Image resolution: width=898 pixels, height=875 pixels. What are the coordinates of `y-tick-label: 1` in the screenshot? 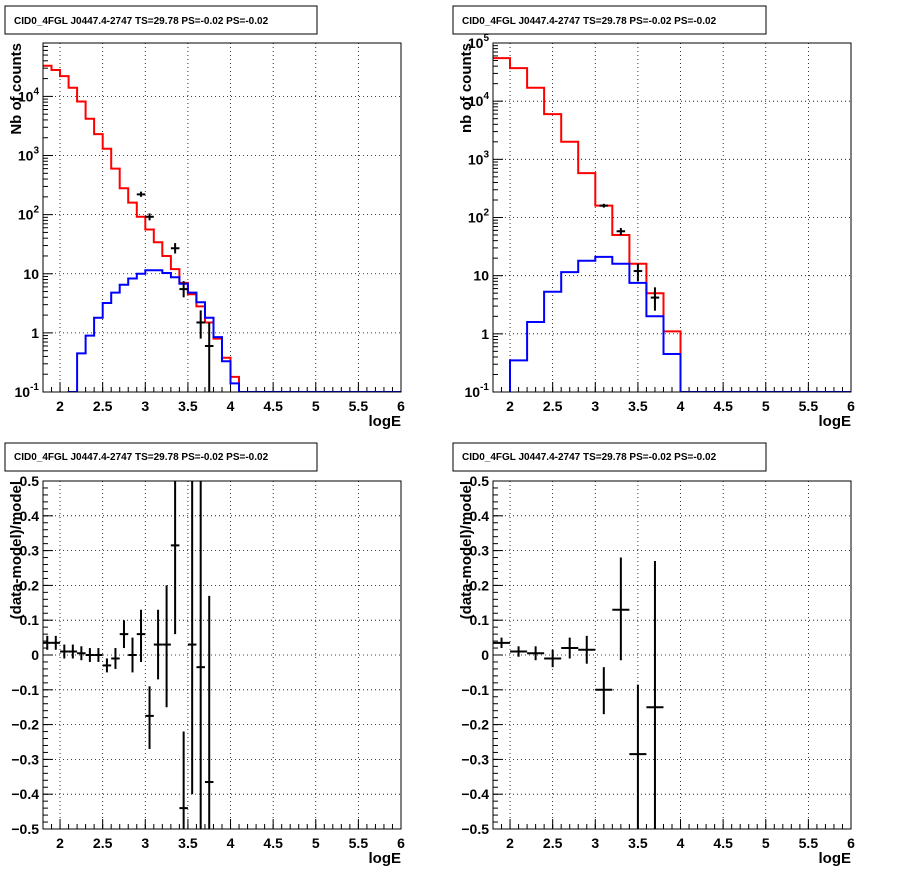 It's located at (35, 333).